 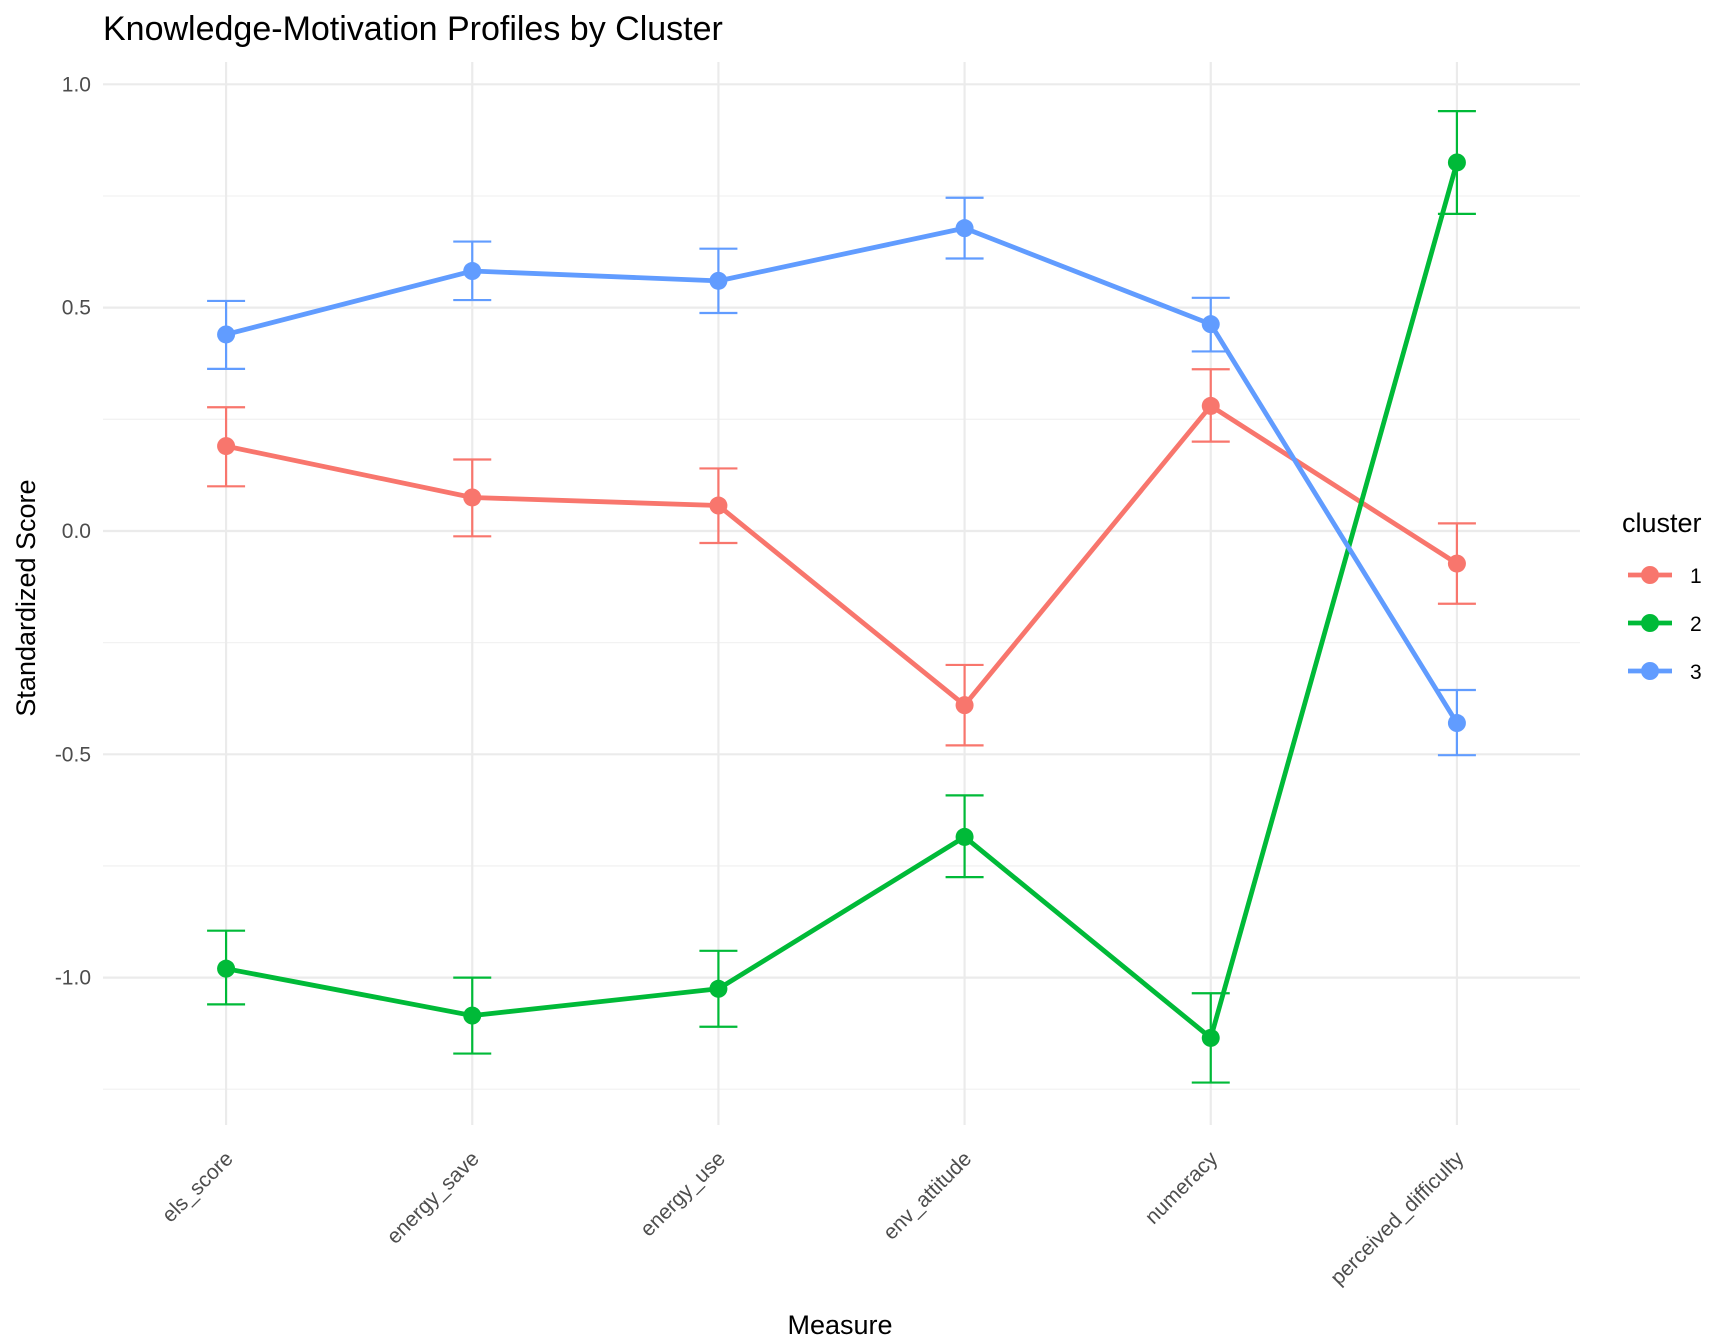 What do you see at coordinates (1397, 1218) in the screenshot?
I see `x-tick-label: perceived_difficulty` at bounding box center [1397, 1218].